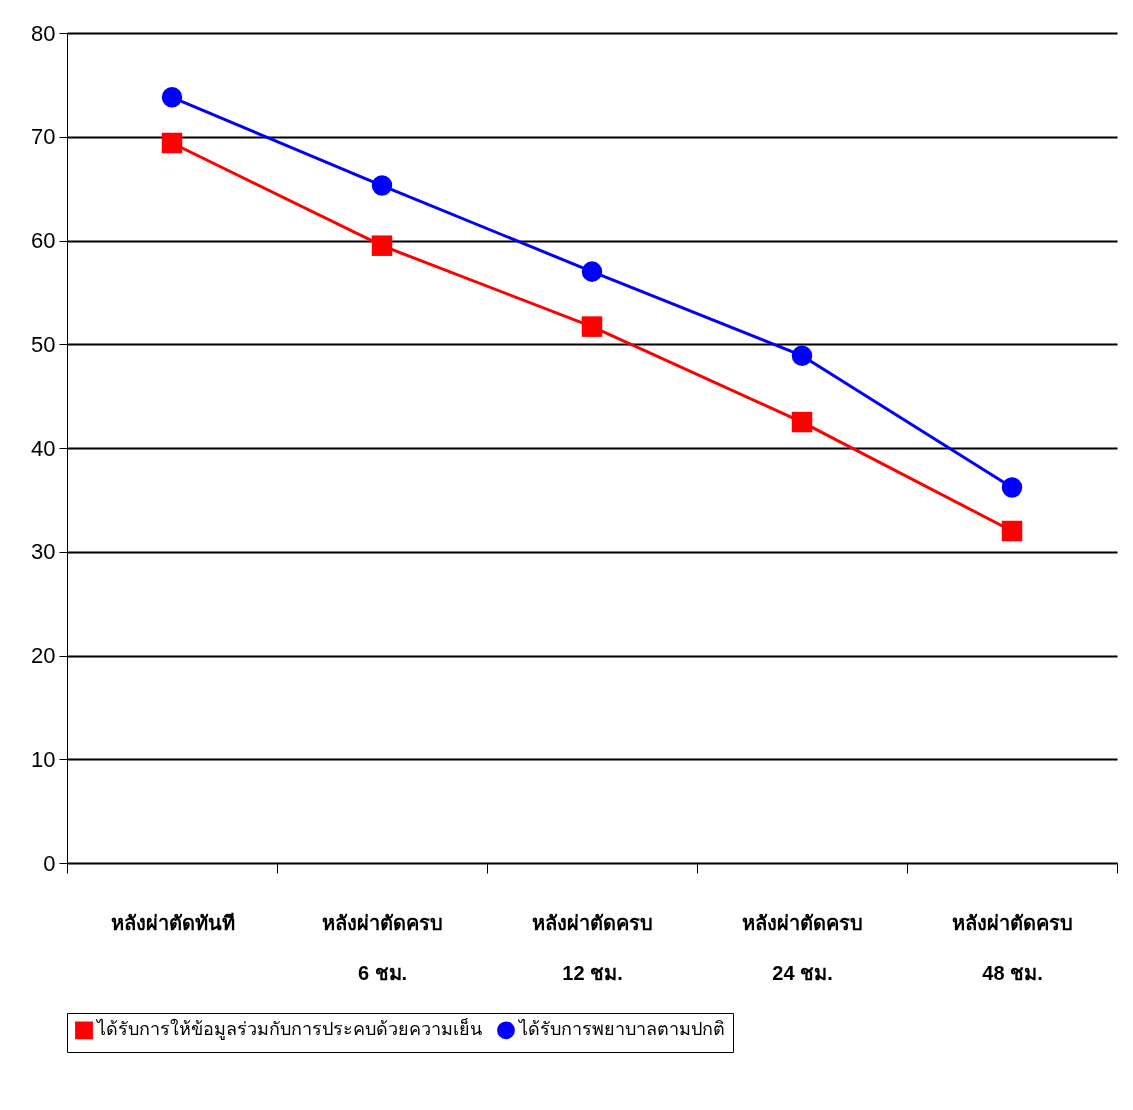 This screenshot has width=1133, height=1110. What do you see at coordinates (43, 240) in the screenshot?
I see `y-tick-label: 60` at bounding box center [43, 240].